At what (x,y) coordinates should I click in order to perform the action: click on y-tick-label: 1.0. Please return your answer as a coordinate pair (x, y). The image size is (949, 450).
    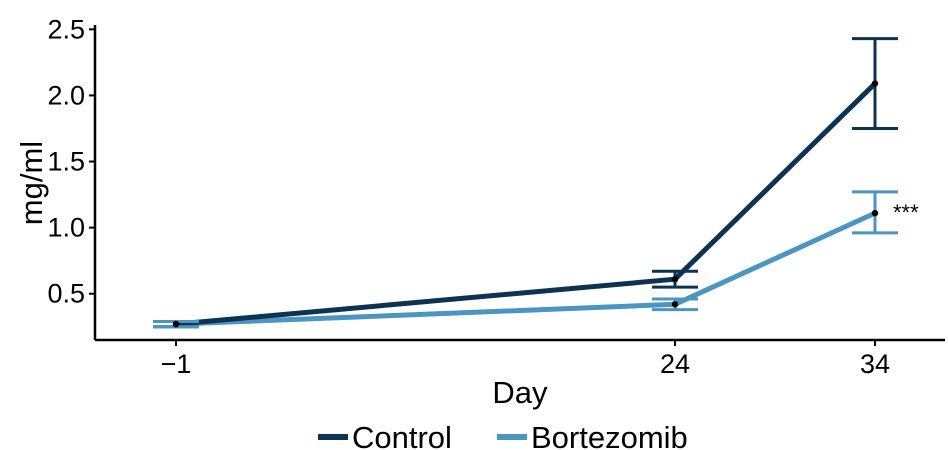
    Looking at the image, I should click on (66, 228).